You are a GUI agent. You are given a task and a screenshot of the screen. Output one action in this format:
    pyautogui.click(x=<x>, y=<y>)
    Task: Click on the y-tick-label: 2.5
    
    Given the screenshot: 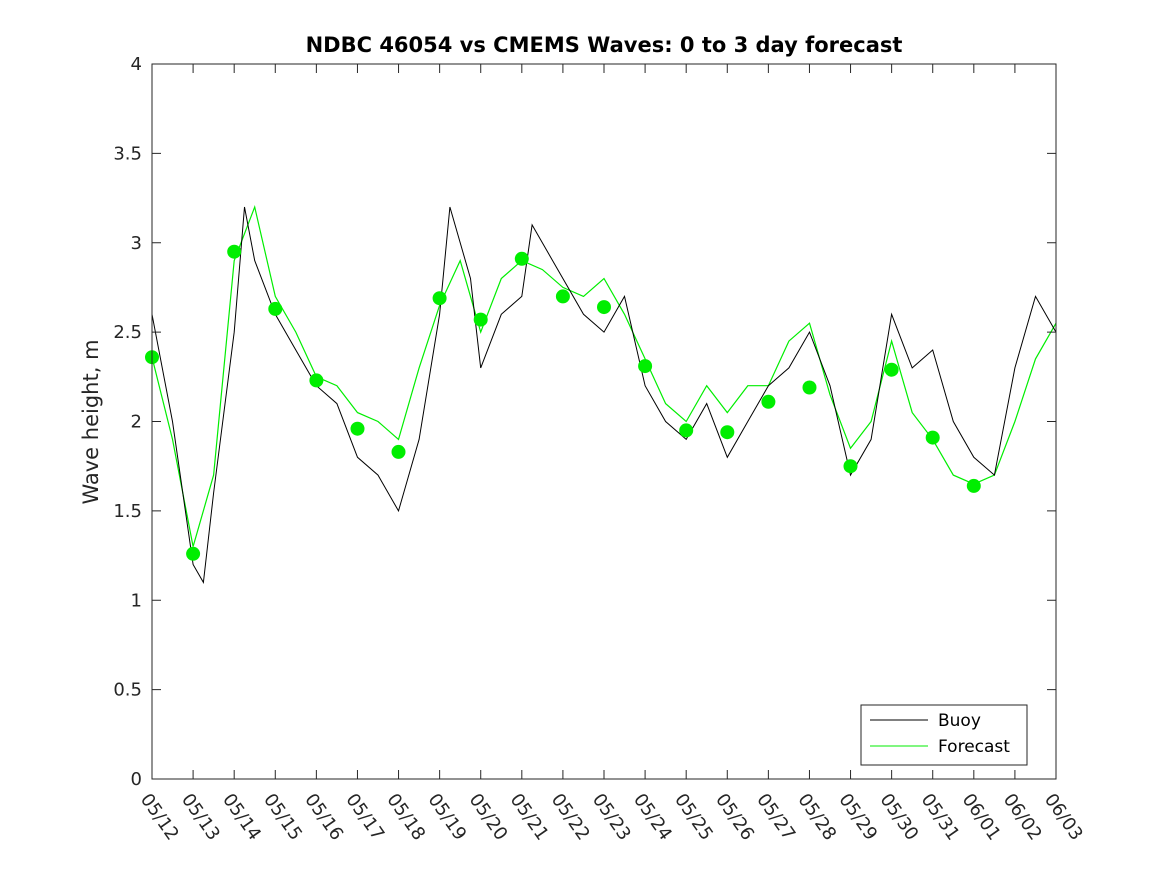 What is the action you would take?
    pyautogui.click(x=127, y=332)
    